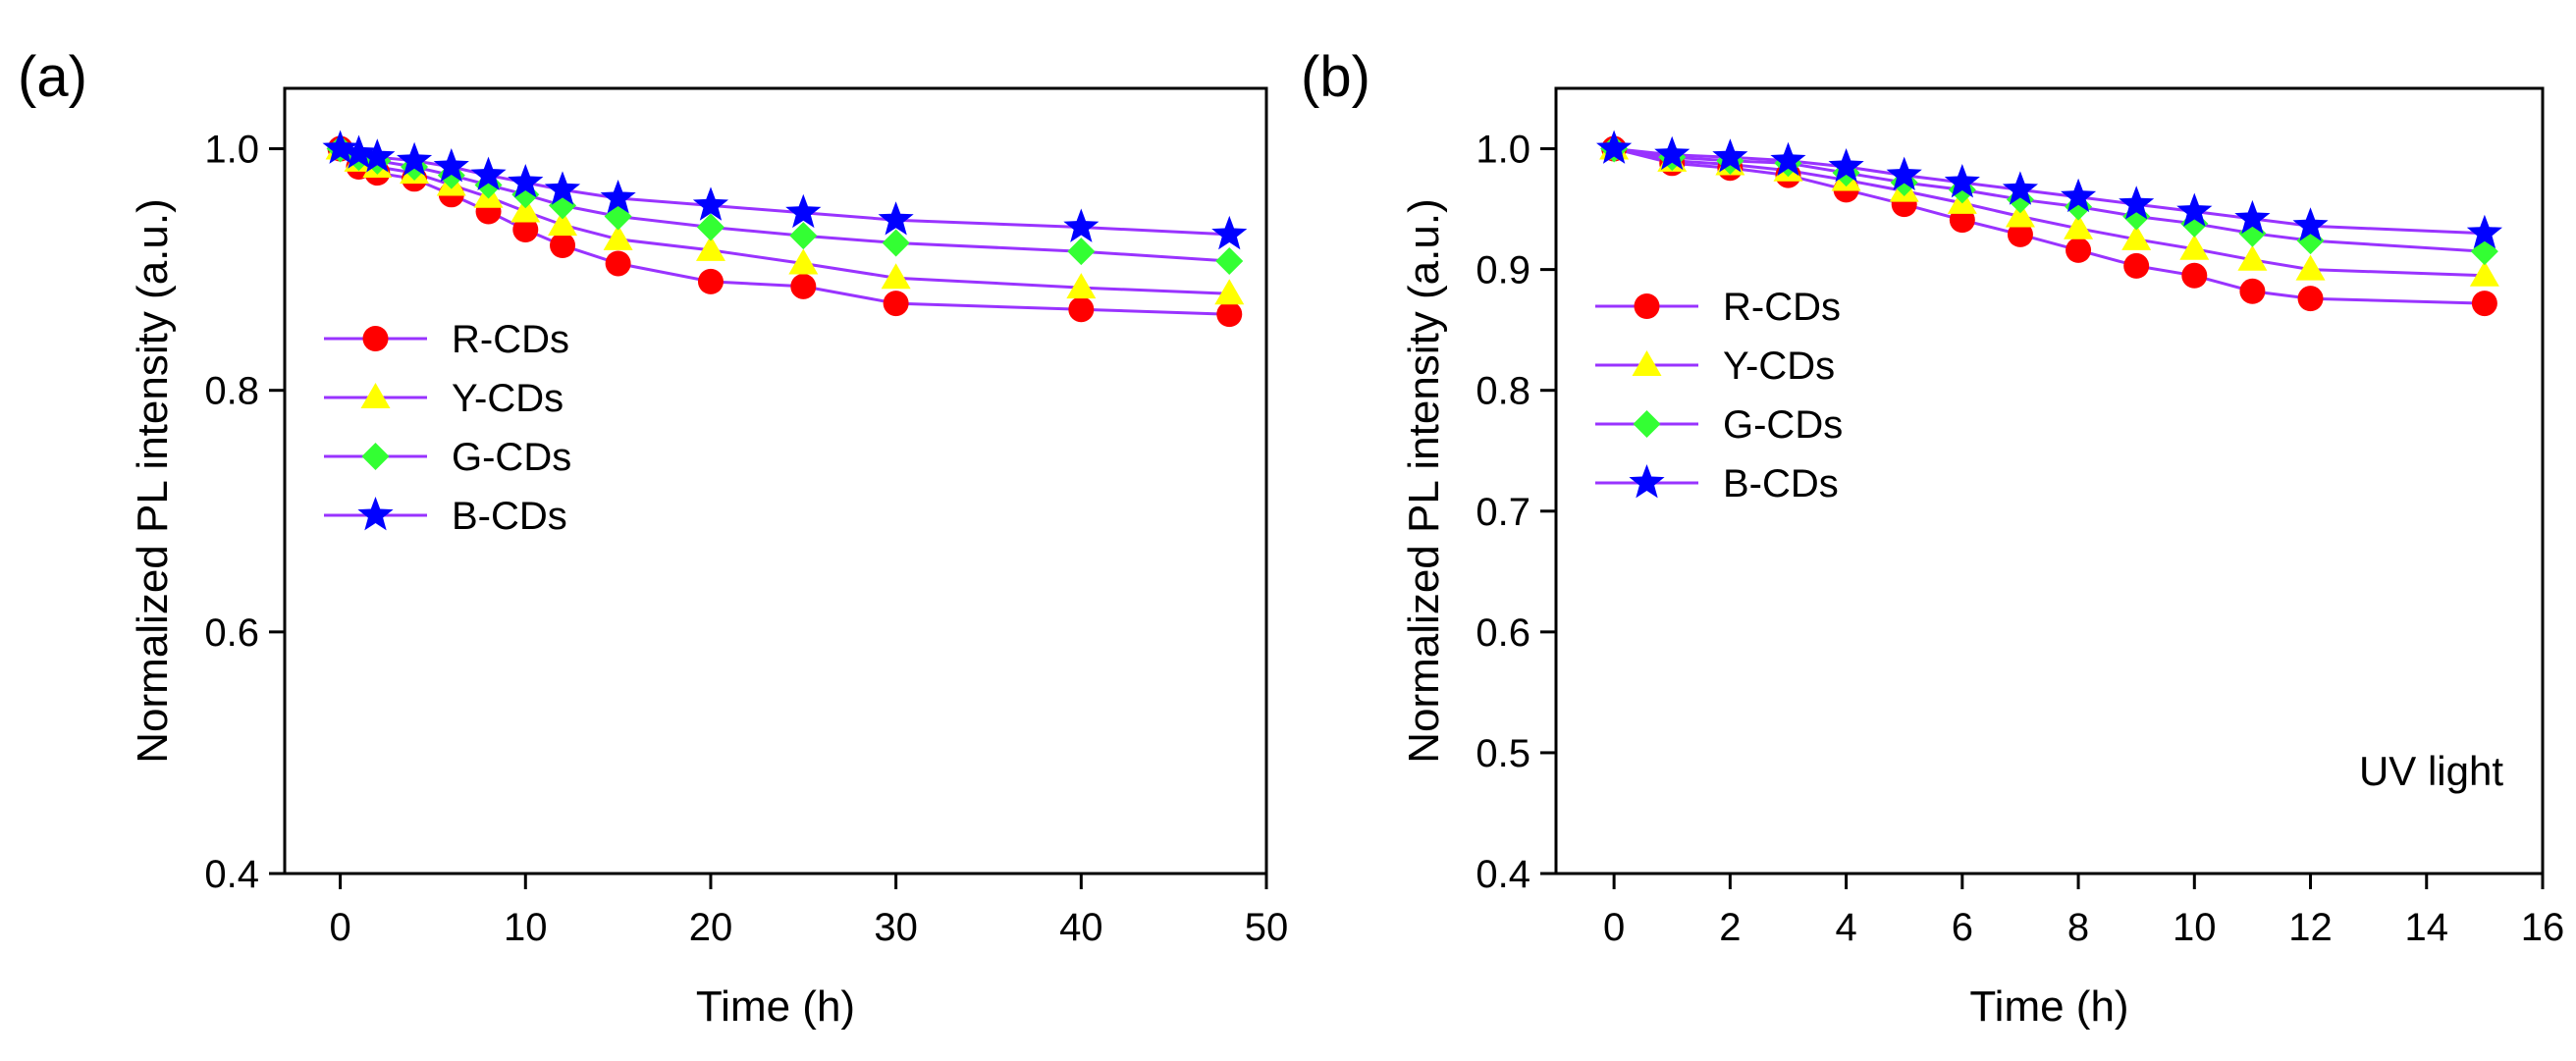 Image resolution: width=2576 pixels, height=1061 pixels. Describe the element at coordinates (896, 927) in the screenshot. I see `x-tick-label: 30` at that location.